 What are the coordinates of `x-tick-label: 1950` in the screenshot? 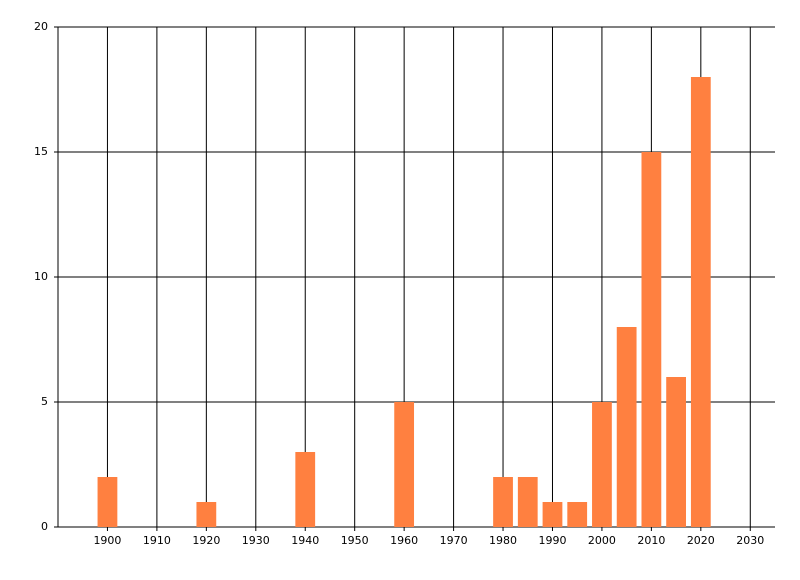 It's located at (355, 540).